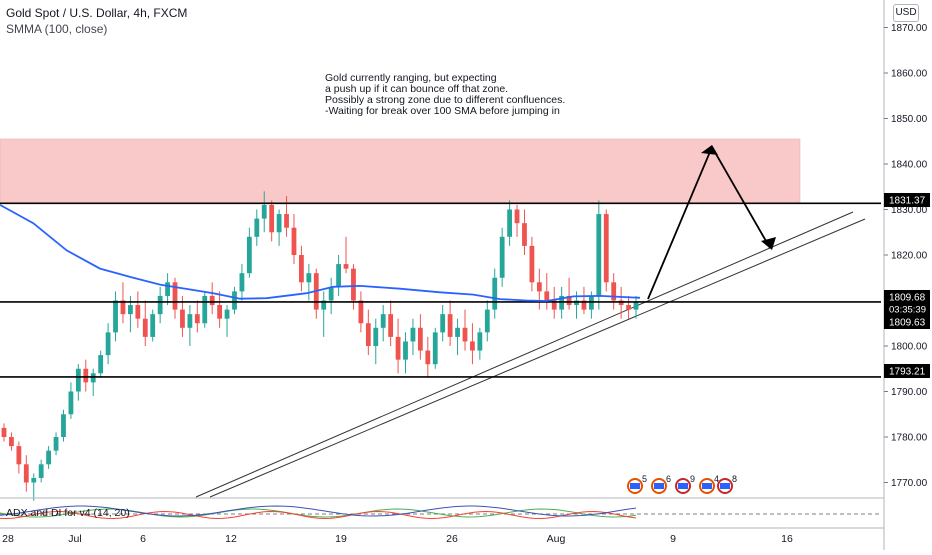 The height and width of the screenshot is (555, 932). Describe the element at coordinates (668, 479) in the screenshot. I see `calendar-event-count: 6` at that location.